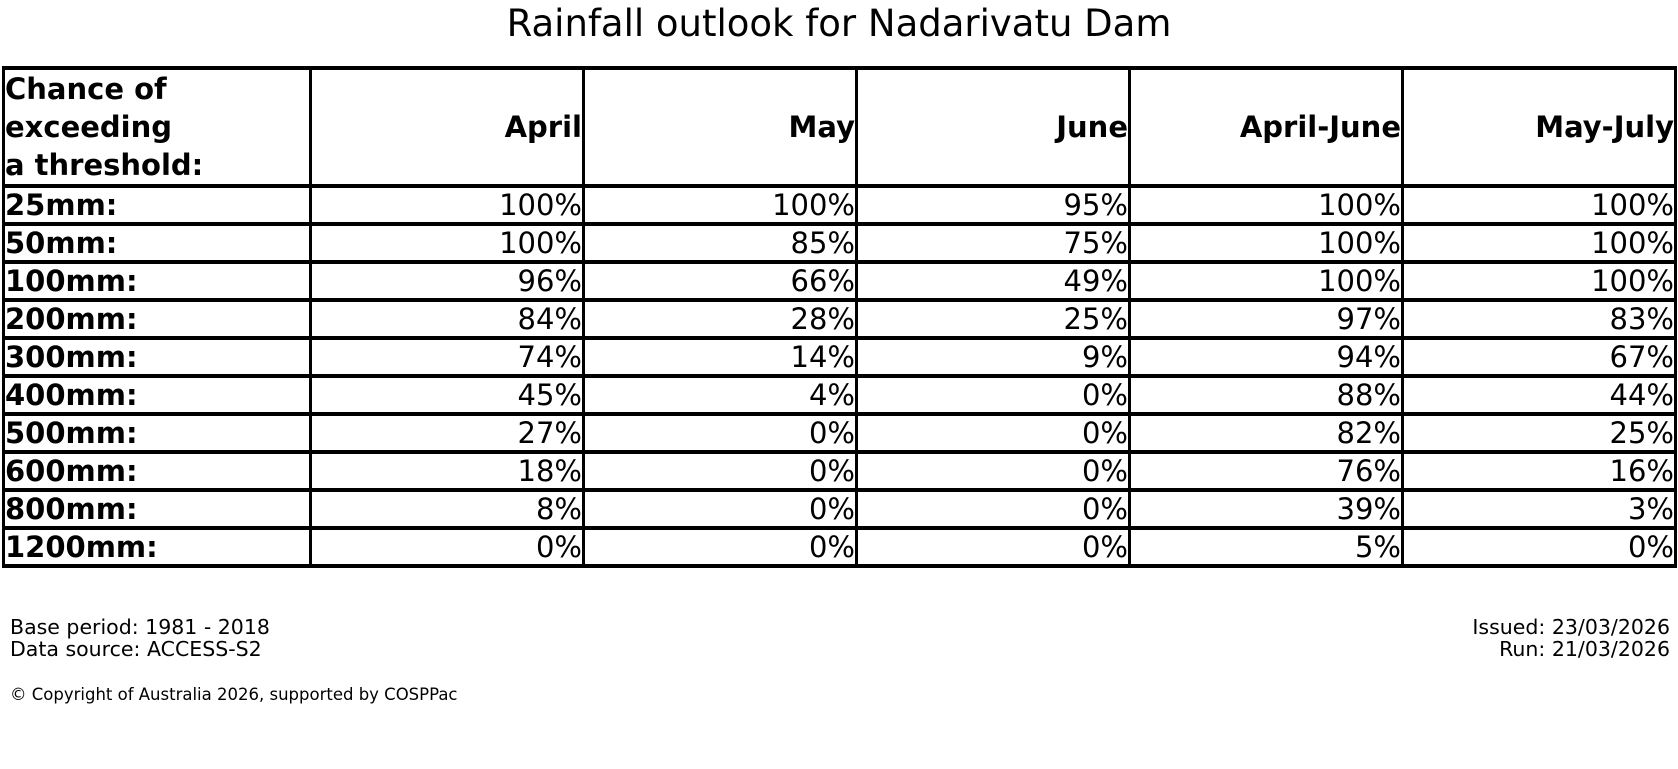 This screenshot has height=769, width=1678. I want to click on table-row: 25mm: 100% 100% 95% 100% 100%, so click(839, 205).